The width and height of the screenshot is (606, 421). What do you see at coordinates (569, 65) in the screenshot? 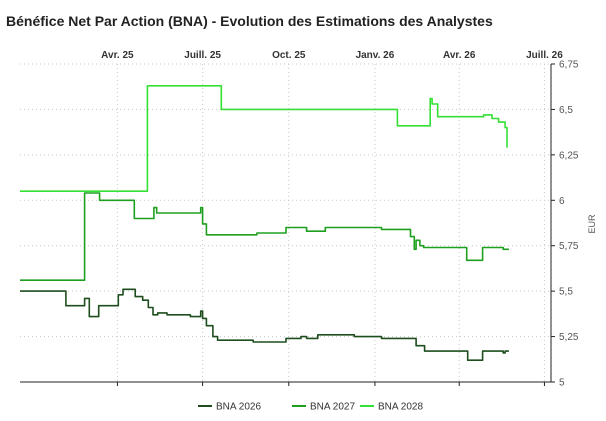
I see `y-tick-label: 6,75` at bounding box center [569, 65].